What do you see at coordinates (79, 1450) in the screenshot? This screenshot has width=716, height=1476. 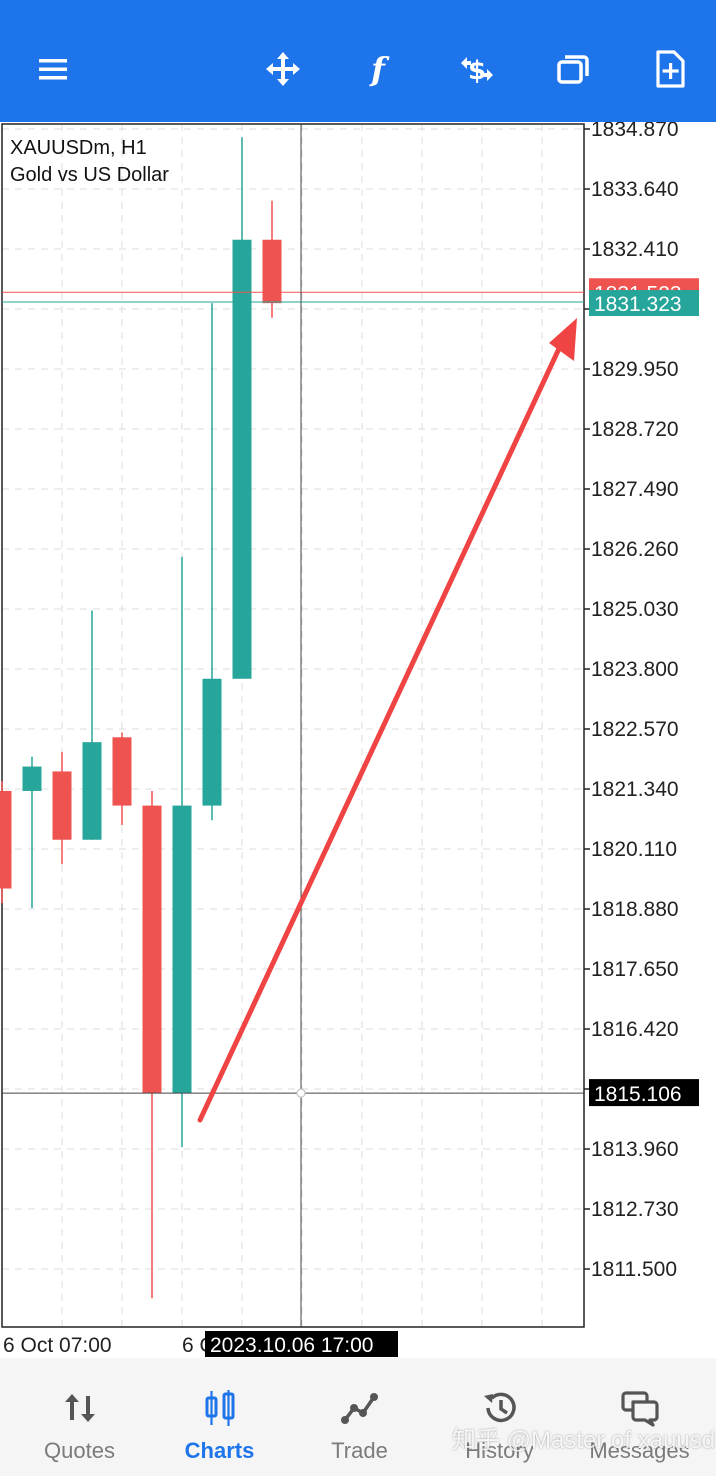 I see `nav-label: Quotes` at bounding box center [79, 1450].